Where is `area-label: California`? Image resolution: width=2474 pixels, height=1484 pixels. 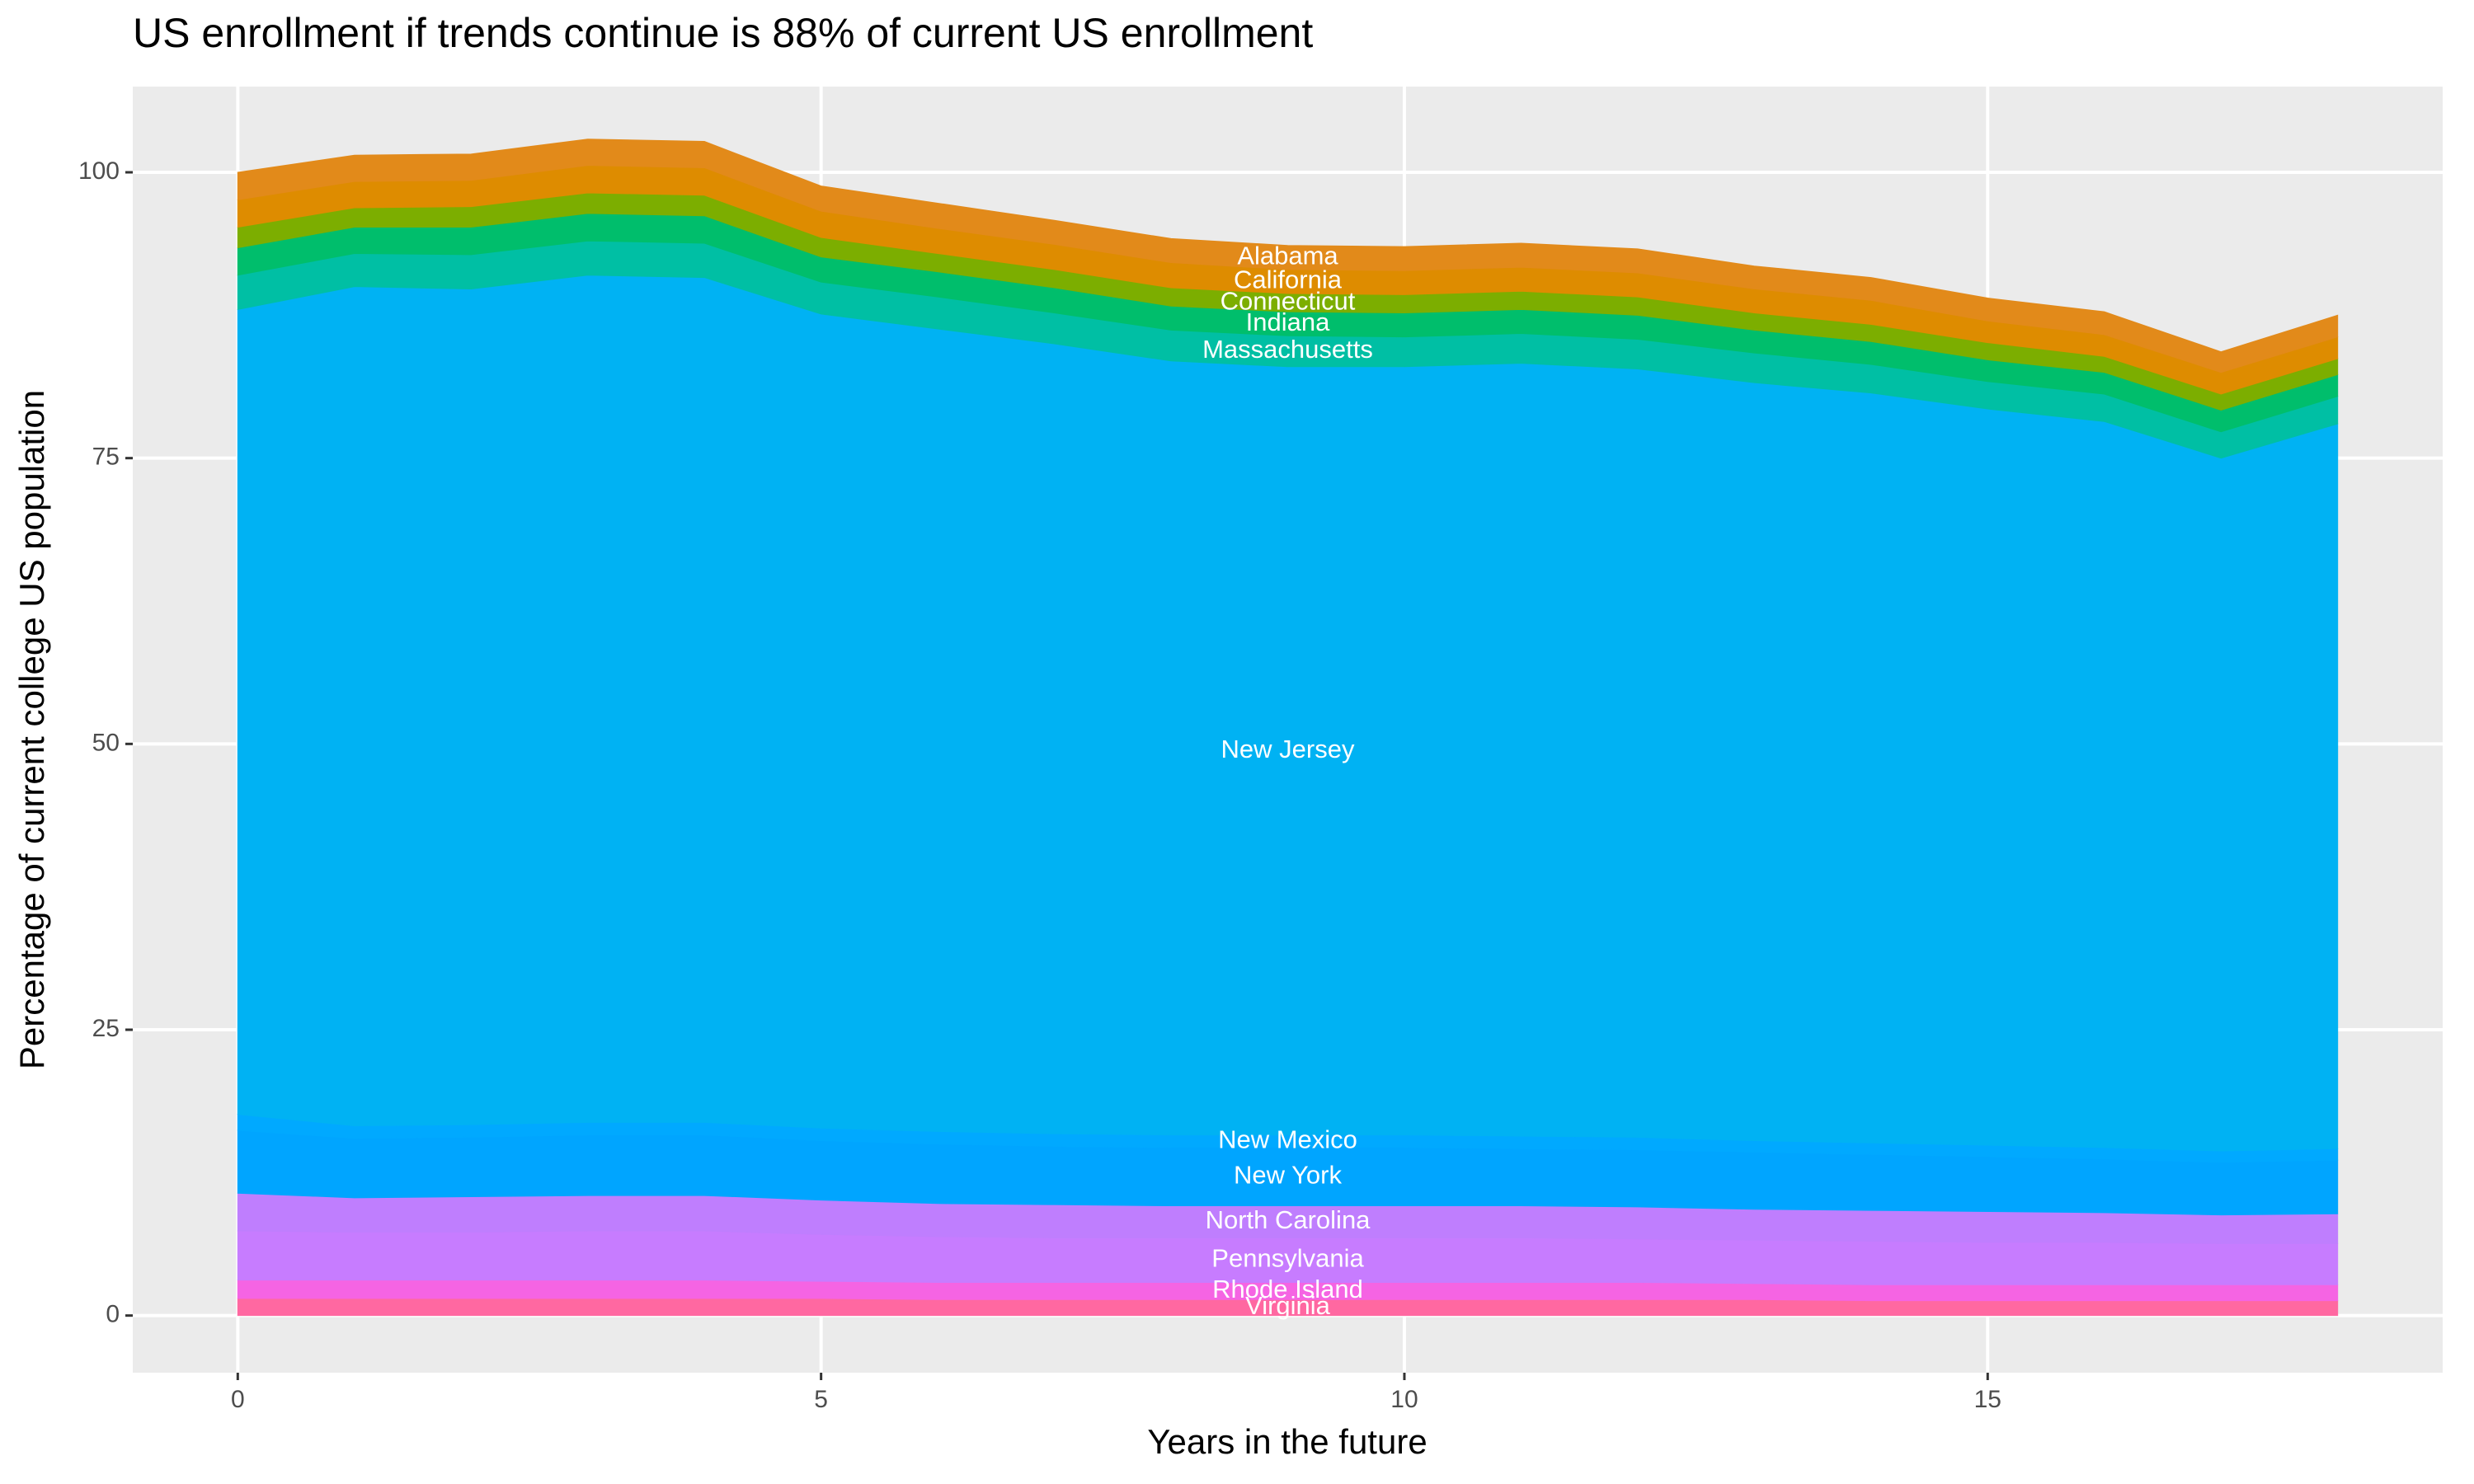 area-label: California is located at coordinates (1288, 279).